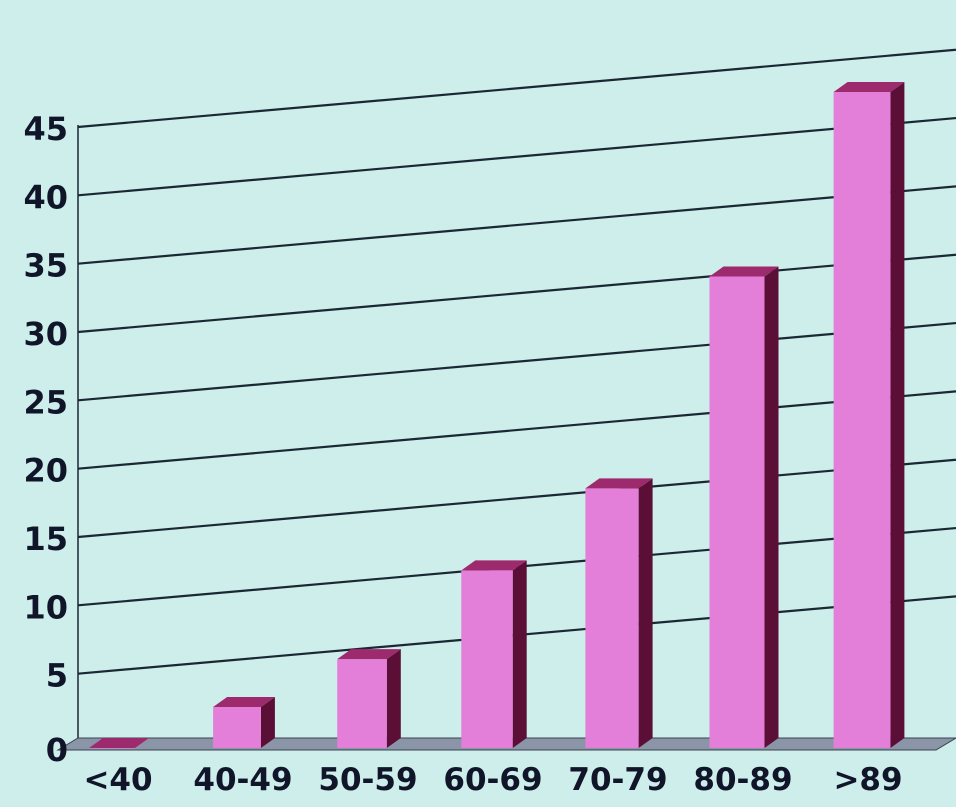  What do you see at coordinates (867, 780) in the screenshot?
I see `x-tick-label: >89` at bounding box center [867, 780].